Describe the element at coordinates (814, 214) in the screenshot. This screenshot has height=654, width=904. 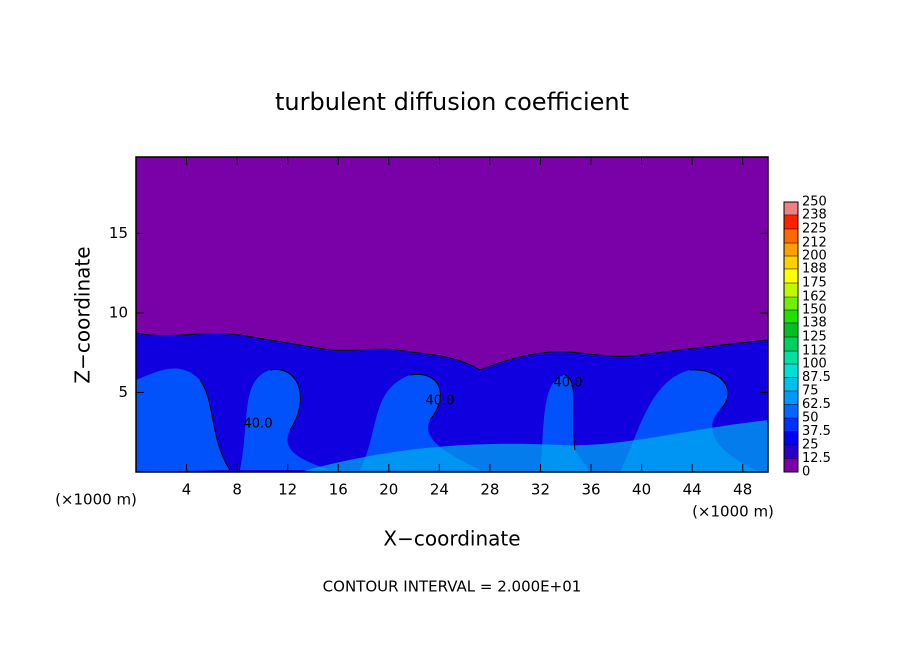
I see `colorbar-label: 238` at that location.